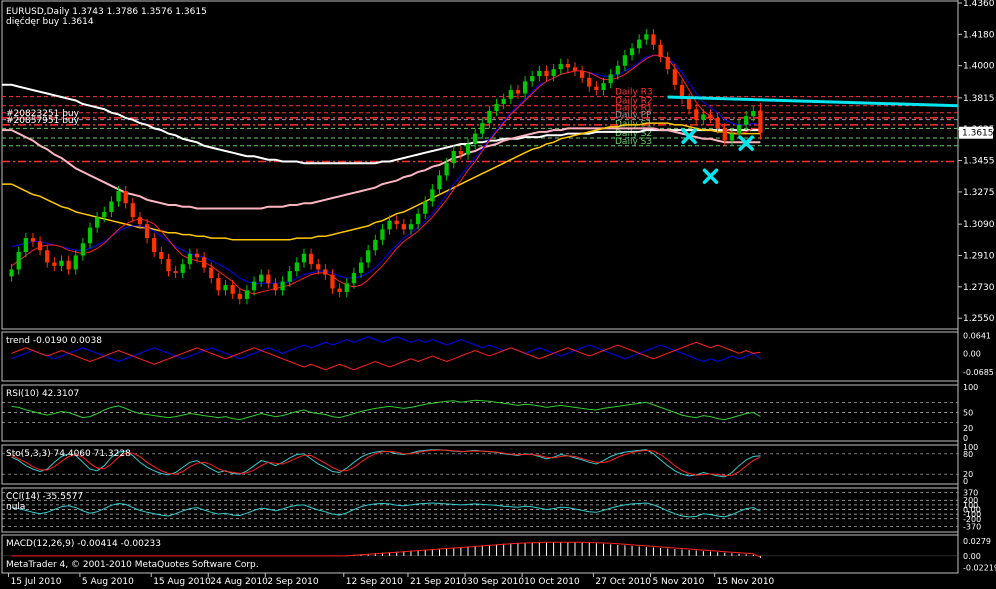 The height and width of the screenshot is (589, 996). I want to click on level-label: #20857951 buy, so click(43, 121).